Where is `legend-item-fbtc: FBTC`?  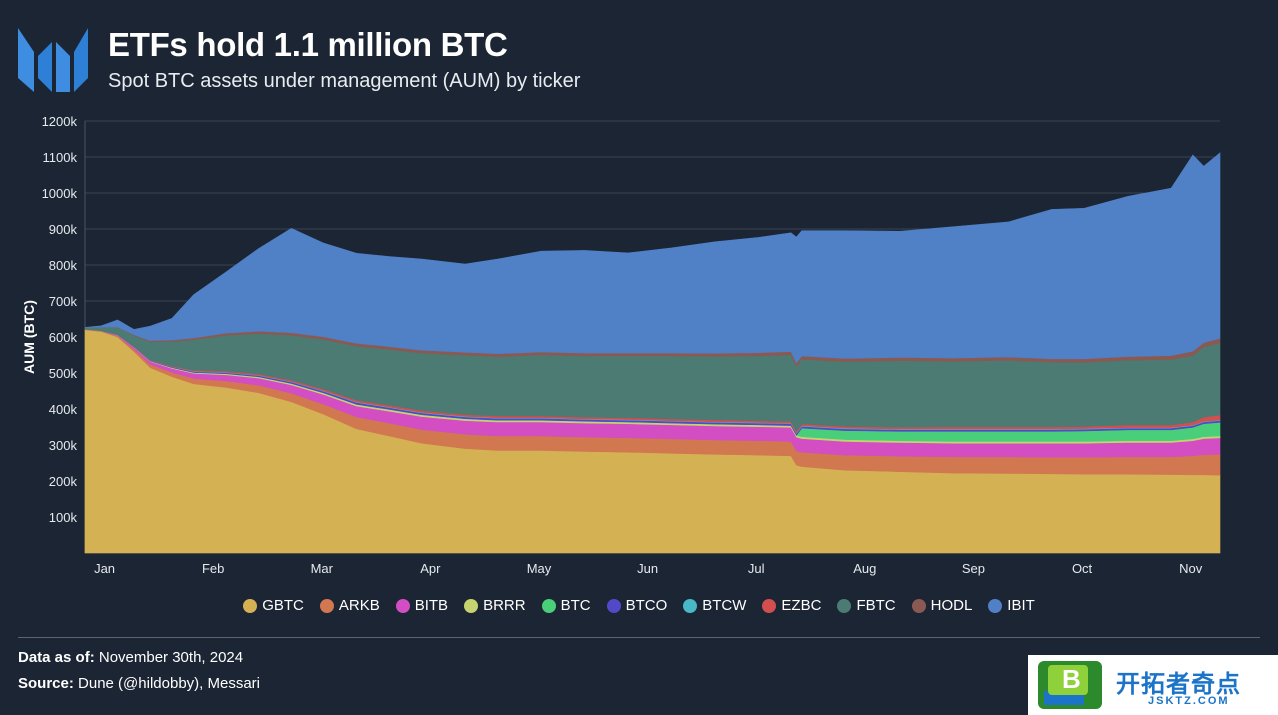 legend-item-fbtc: FBTC is located at coordinates (866, 605).